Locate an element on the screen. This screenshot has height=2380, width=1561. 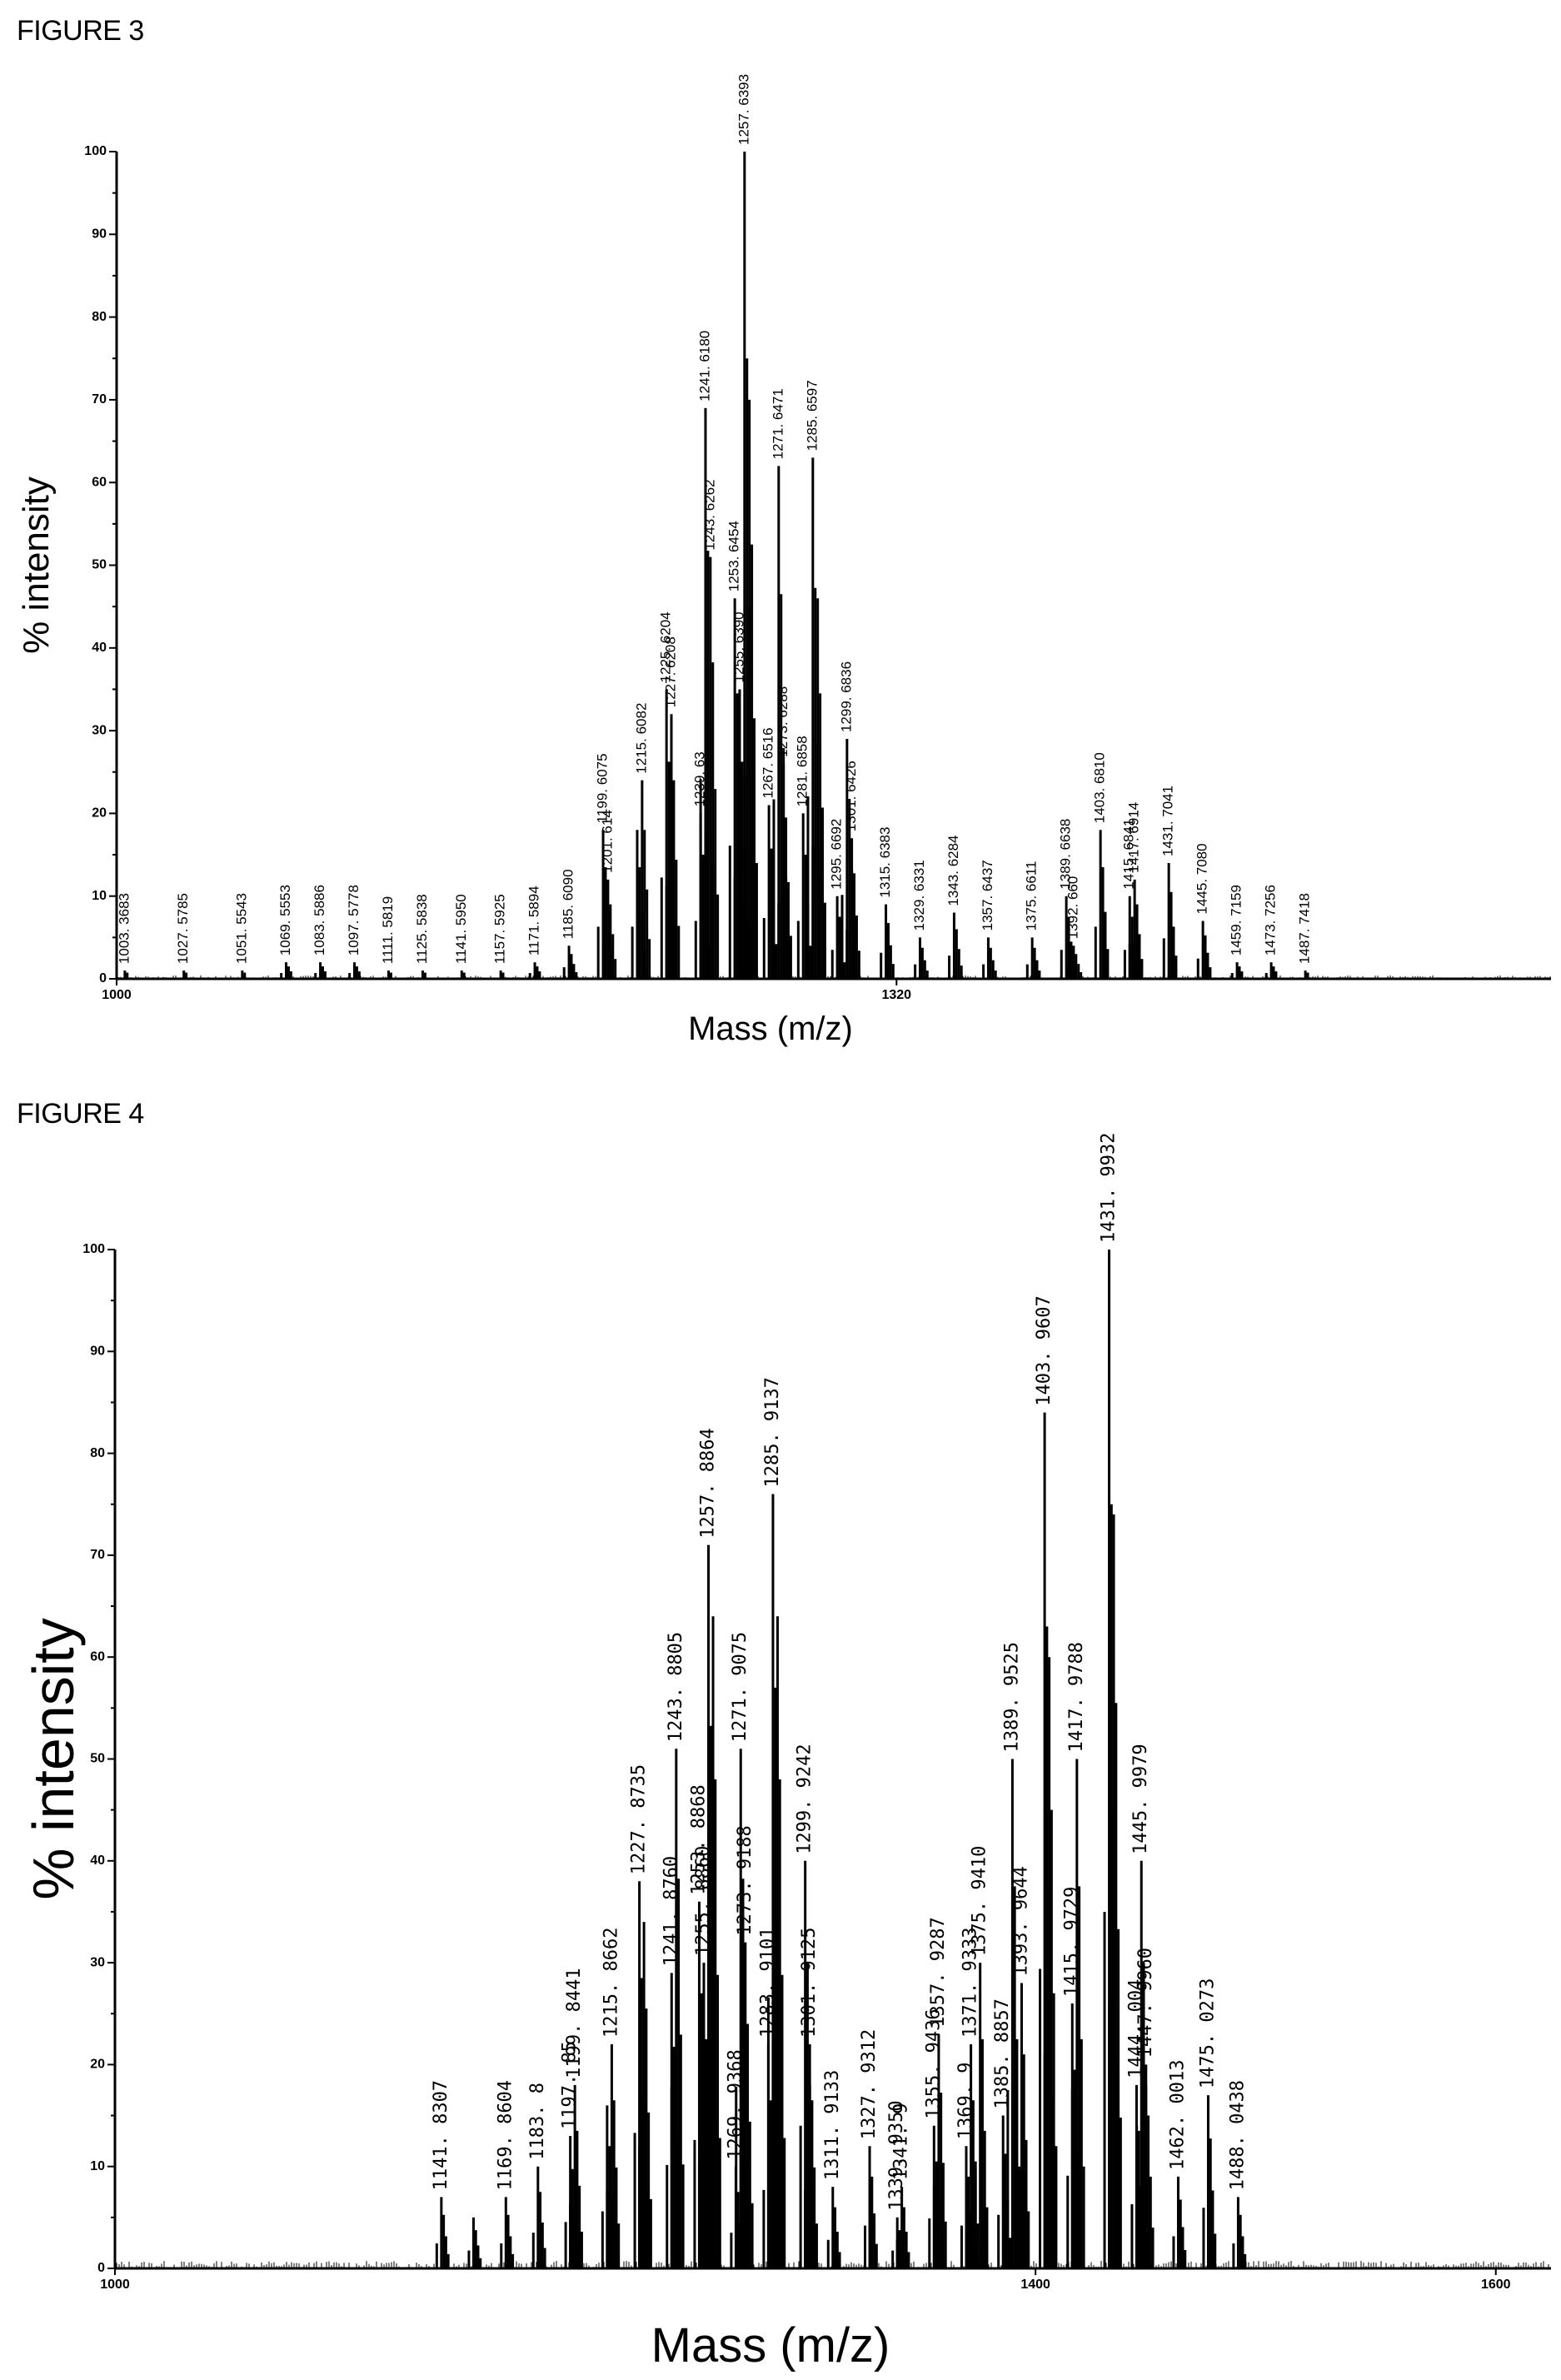
peak-label: 1415. 6841 is located at coordinates (1129, 854).